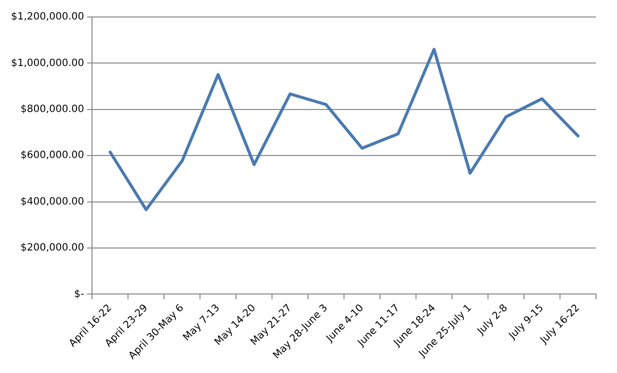  What do you see at coordinates (47, 63) in the screenshot?
I see `y-tick-label: $1,000,000.00` at bounding box center [47, 63].